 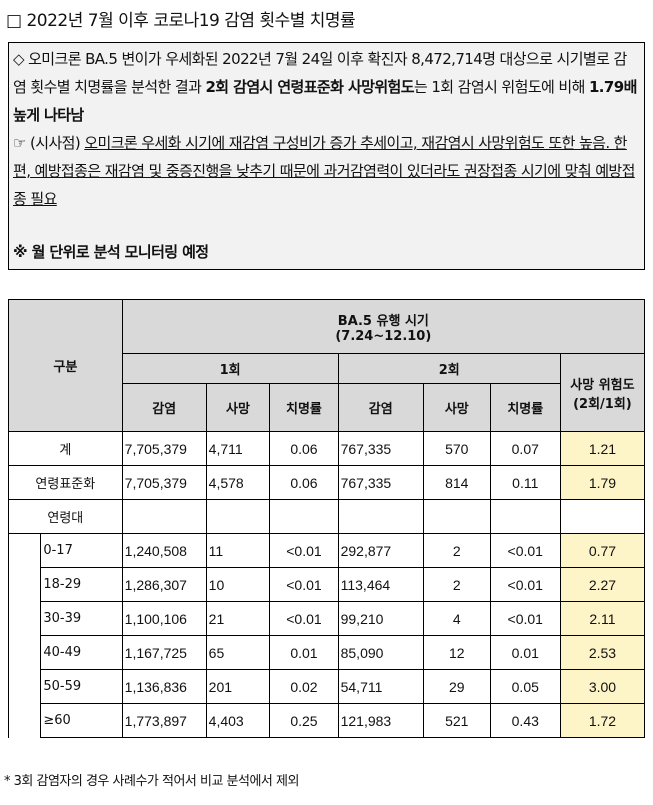 I want to click on cell: 814, so click(x=456, y=482).